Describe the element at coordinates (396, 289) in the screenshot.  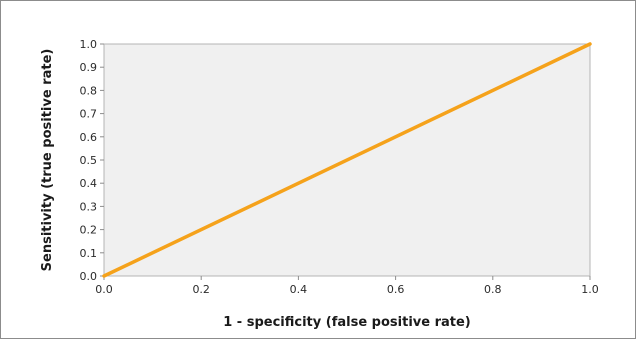
I see `x-tick-label: 0.6` at that location.